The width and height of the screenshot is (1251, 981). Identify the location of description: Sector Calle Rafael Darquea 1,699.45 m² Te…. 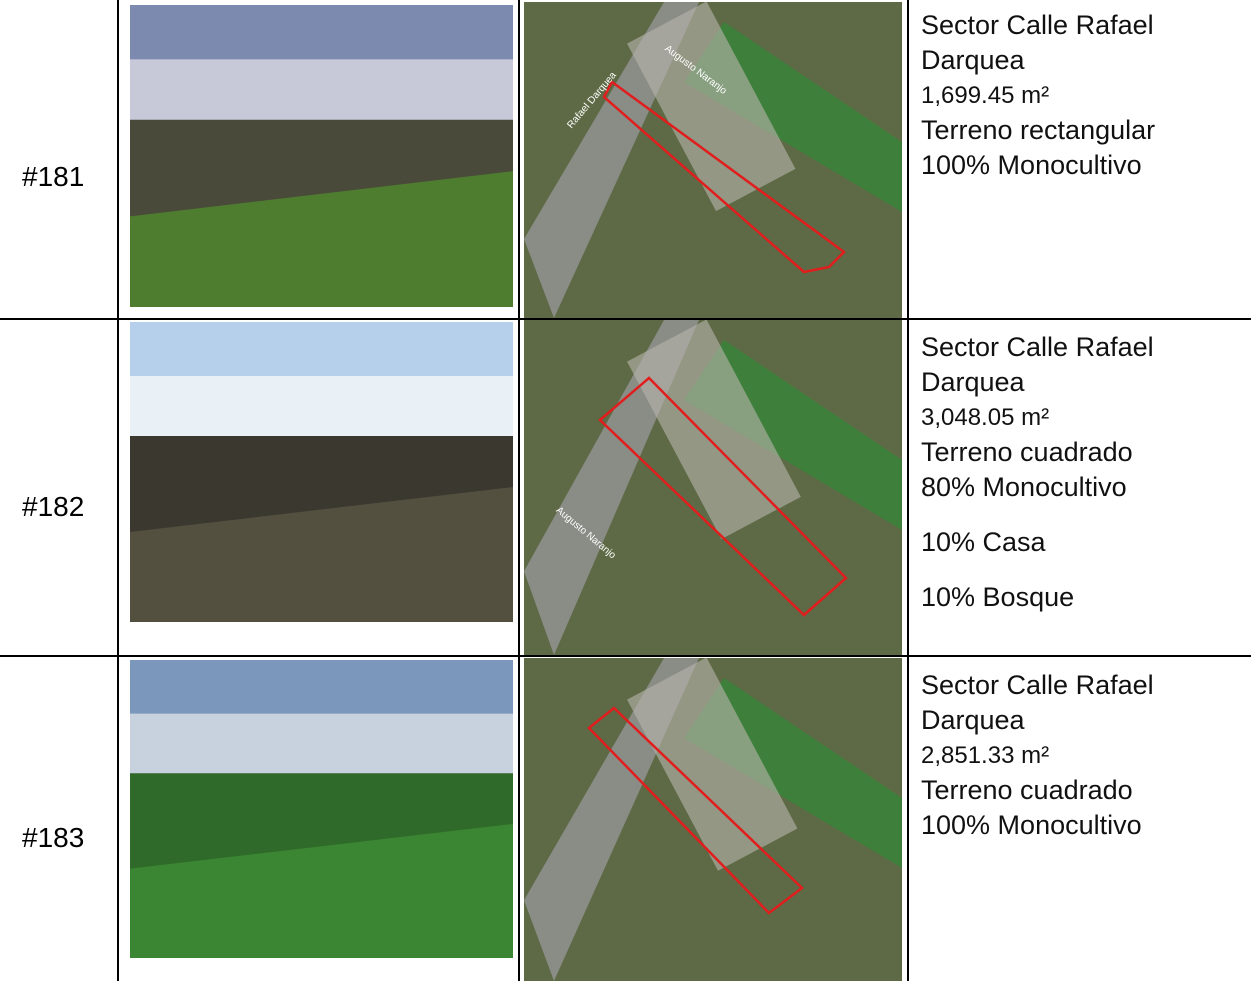
(1071, 95).